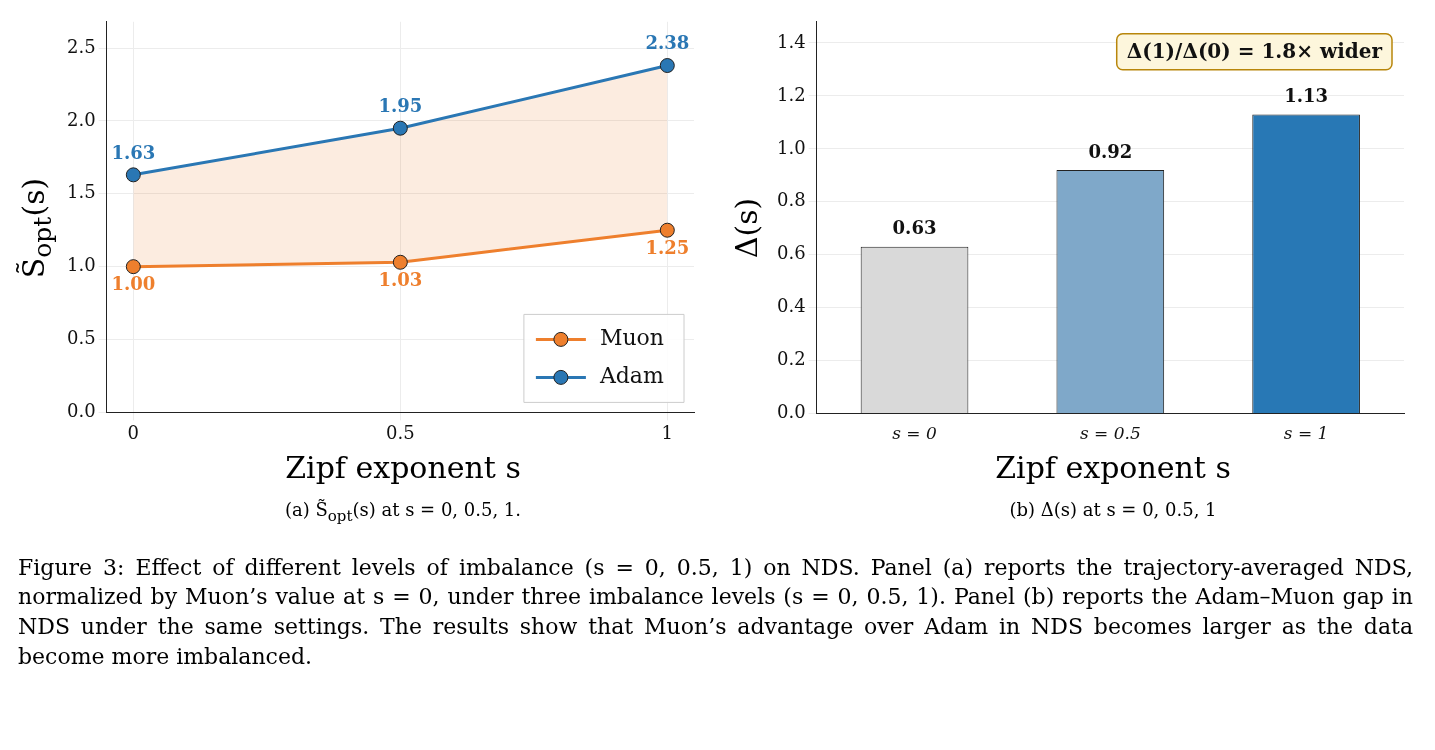 The image size is (1435, 750). What do you see at coordinates (667, 43) in the screenshot?
I see `data-label: 2.38` at bounding box center [667, 43].